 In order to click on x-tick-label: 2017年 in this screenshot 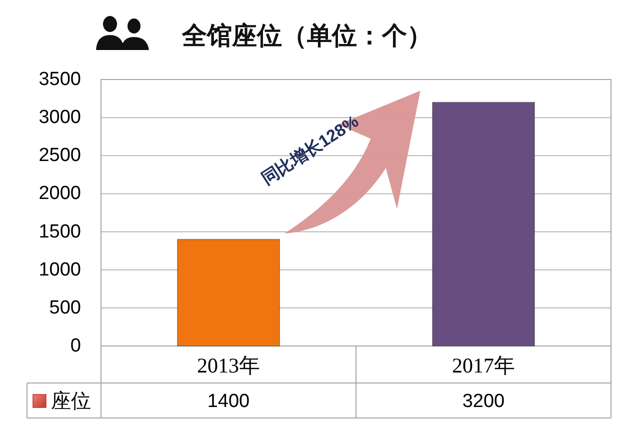, I will do `click(483, 366)`.